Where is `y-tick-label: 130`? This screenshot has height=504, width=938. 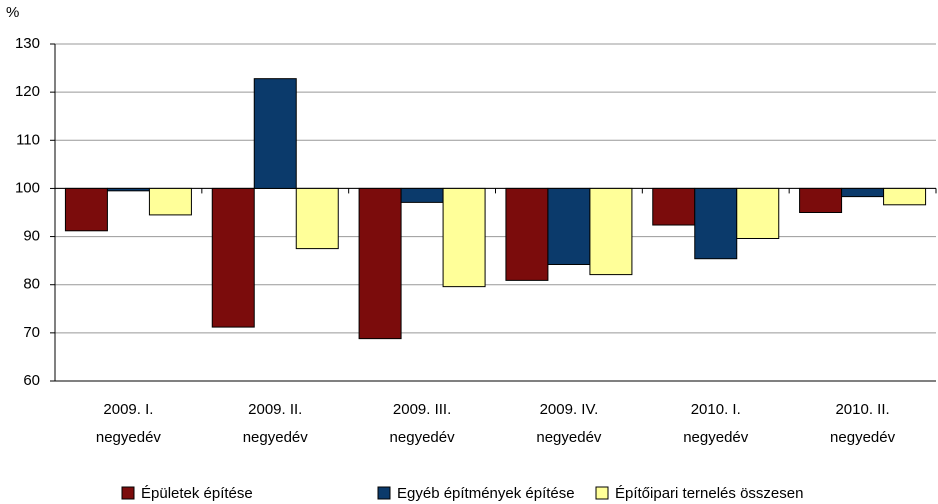
y-tick-label: 130 is located at coordinates (27, 43).